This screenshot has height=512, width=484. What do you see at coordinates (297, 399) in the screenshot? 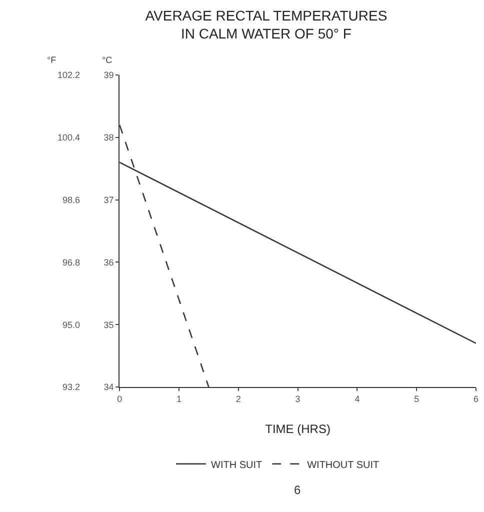
I see `x-tick-label: 3` at bounding box center [297, 399].